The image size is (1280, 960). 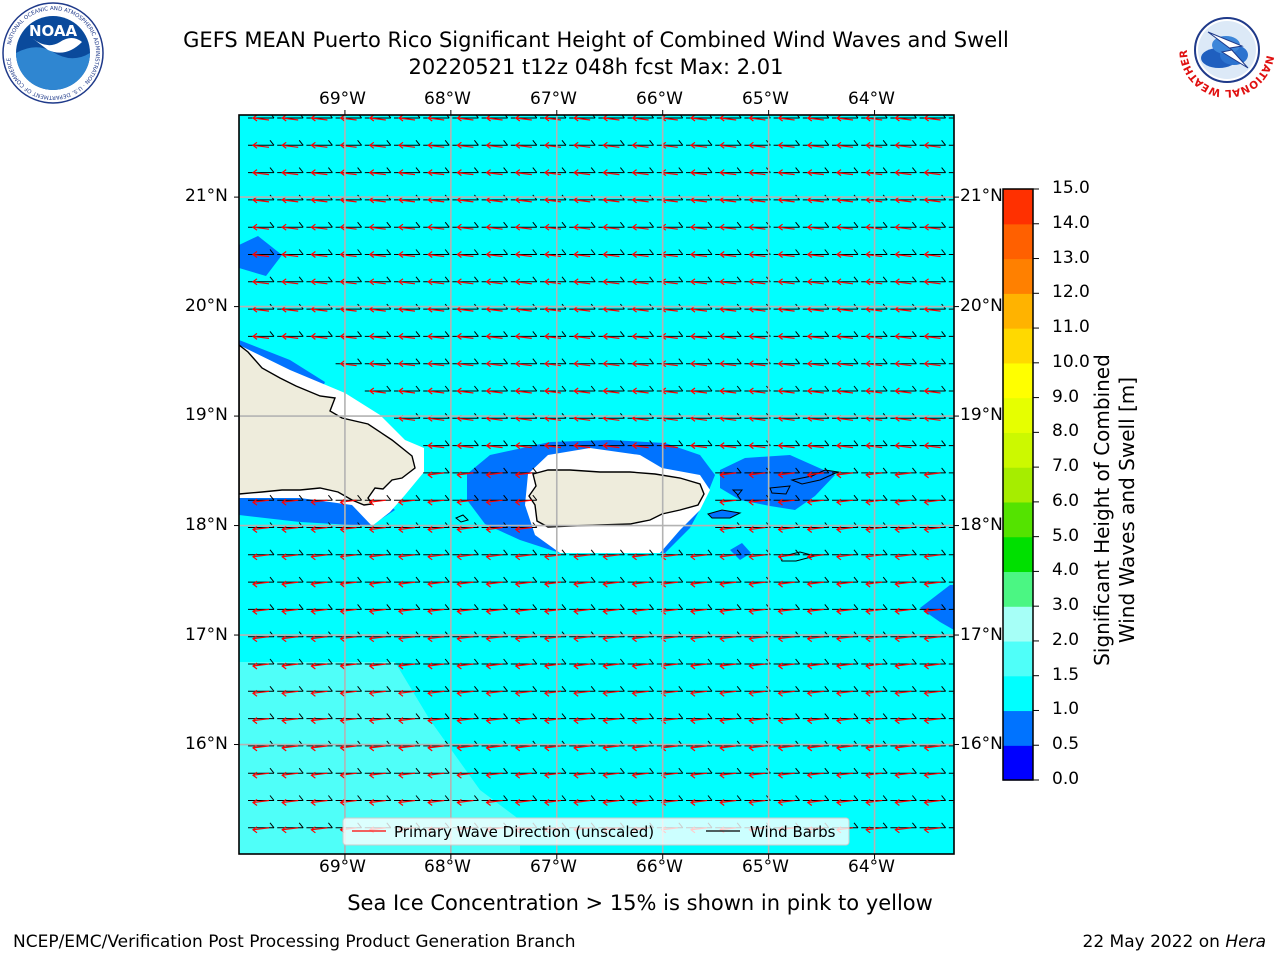 What do you see at coordinates (1071, 327) in the screenshot?
I see `colorbar-tick-label: 11.0` at bounding box center [1071, 327].